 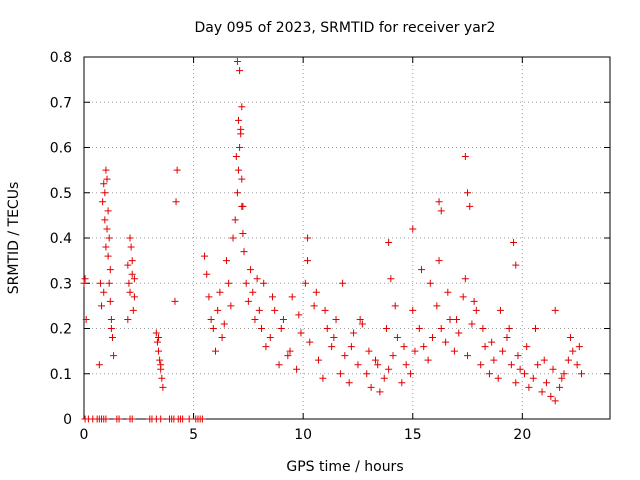 I want to click on x-tick-label: 0, so click(x=84, y=435).